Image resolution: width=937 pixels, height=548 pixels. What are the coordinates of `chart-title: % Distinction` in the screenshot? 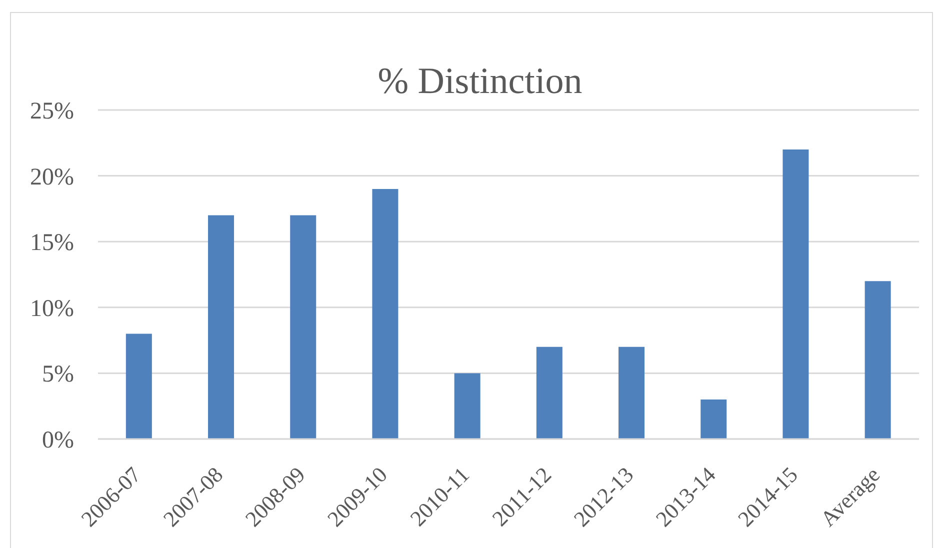 It's located at (480, 81).